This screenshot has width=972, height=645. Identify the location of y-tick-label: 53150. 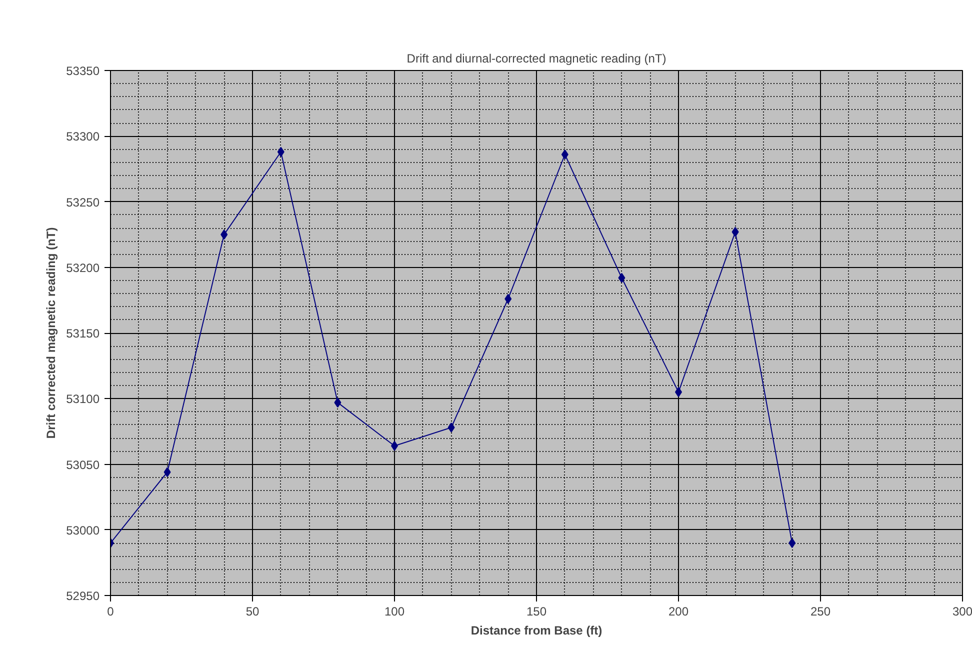
(83, 333).